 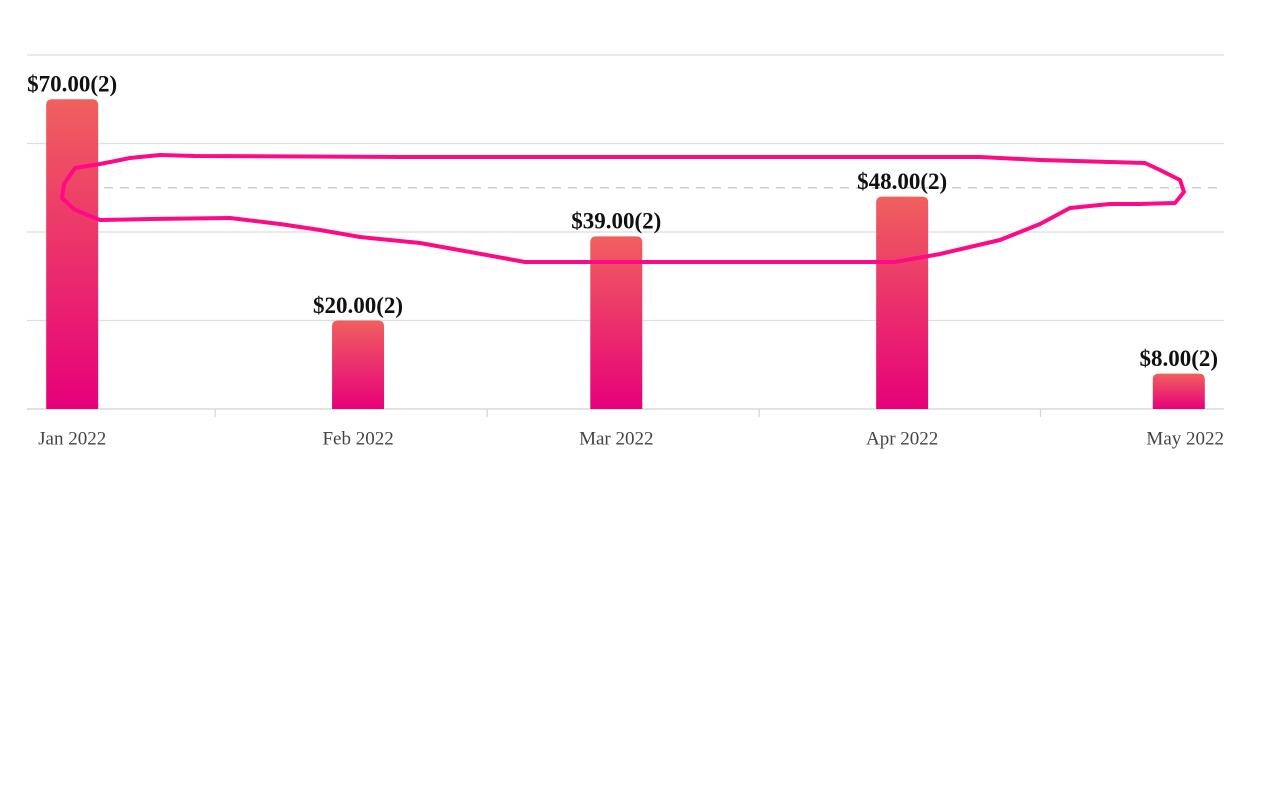 What do you see at coordinates (358, 305) in the screenshot?
I see `value-label: $20.00(2)` at bounding box center [358, 305].